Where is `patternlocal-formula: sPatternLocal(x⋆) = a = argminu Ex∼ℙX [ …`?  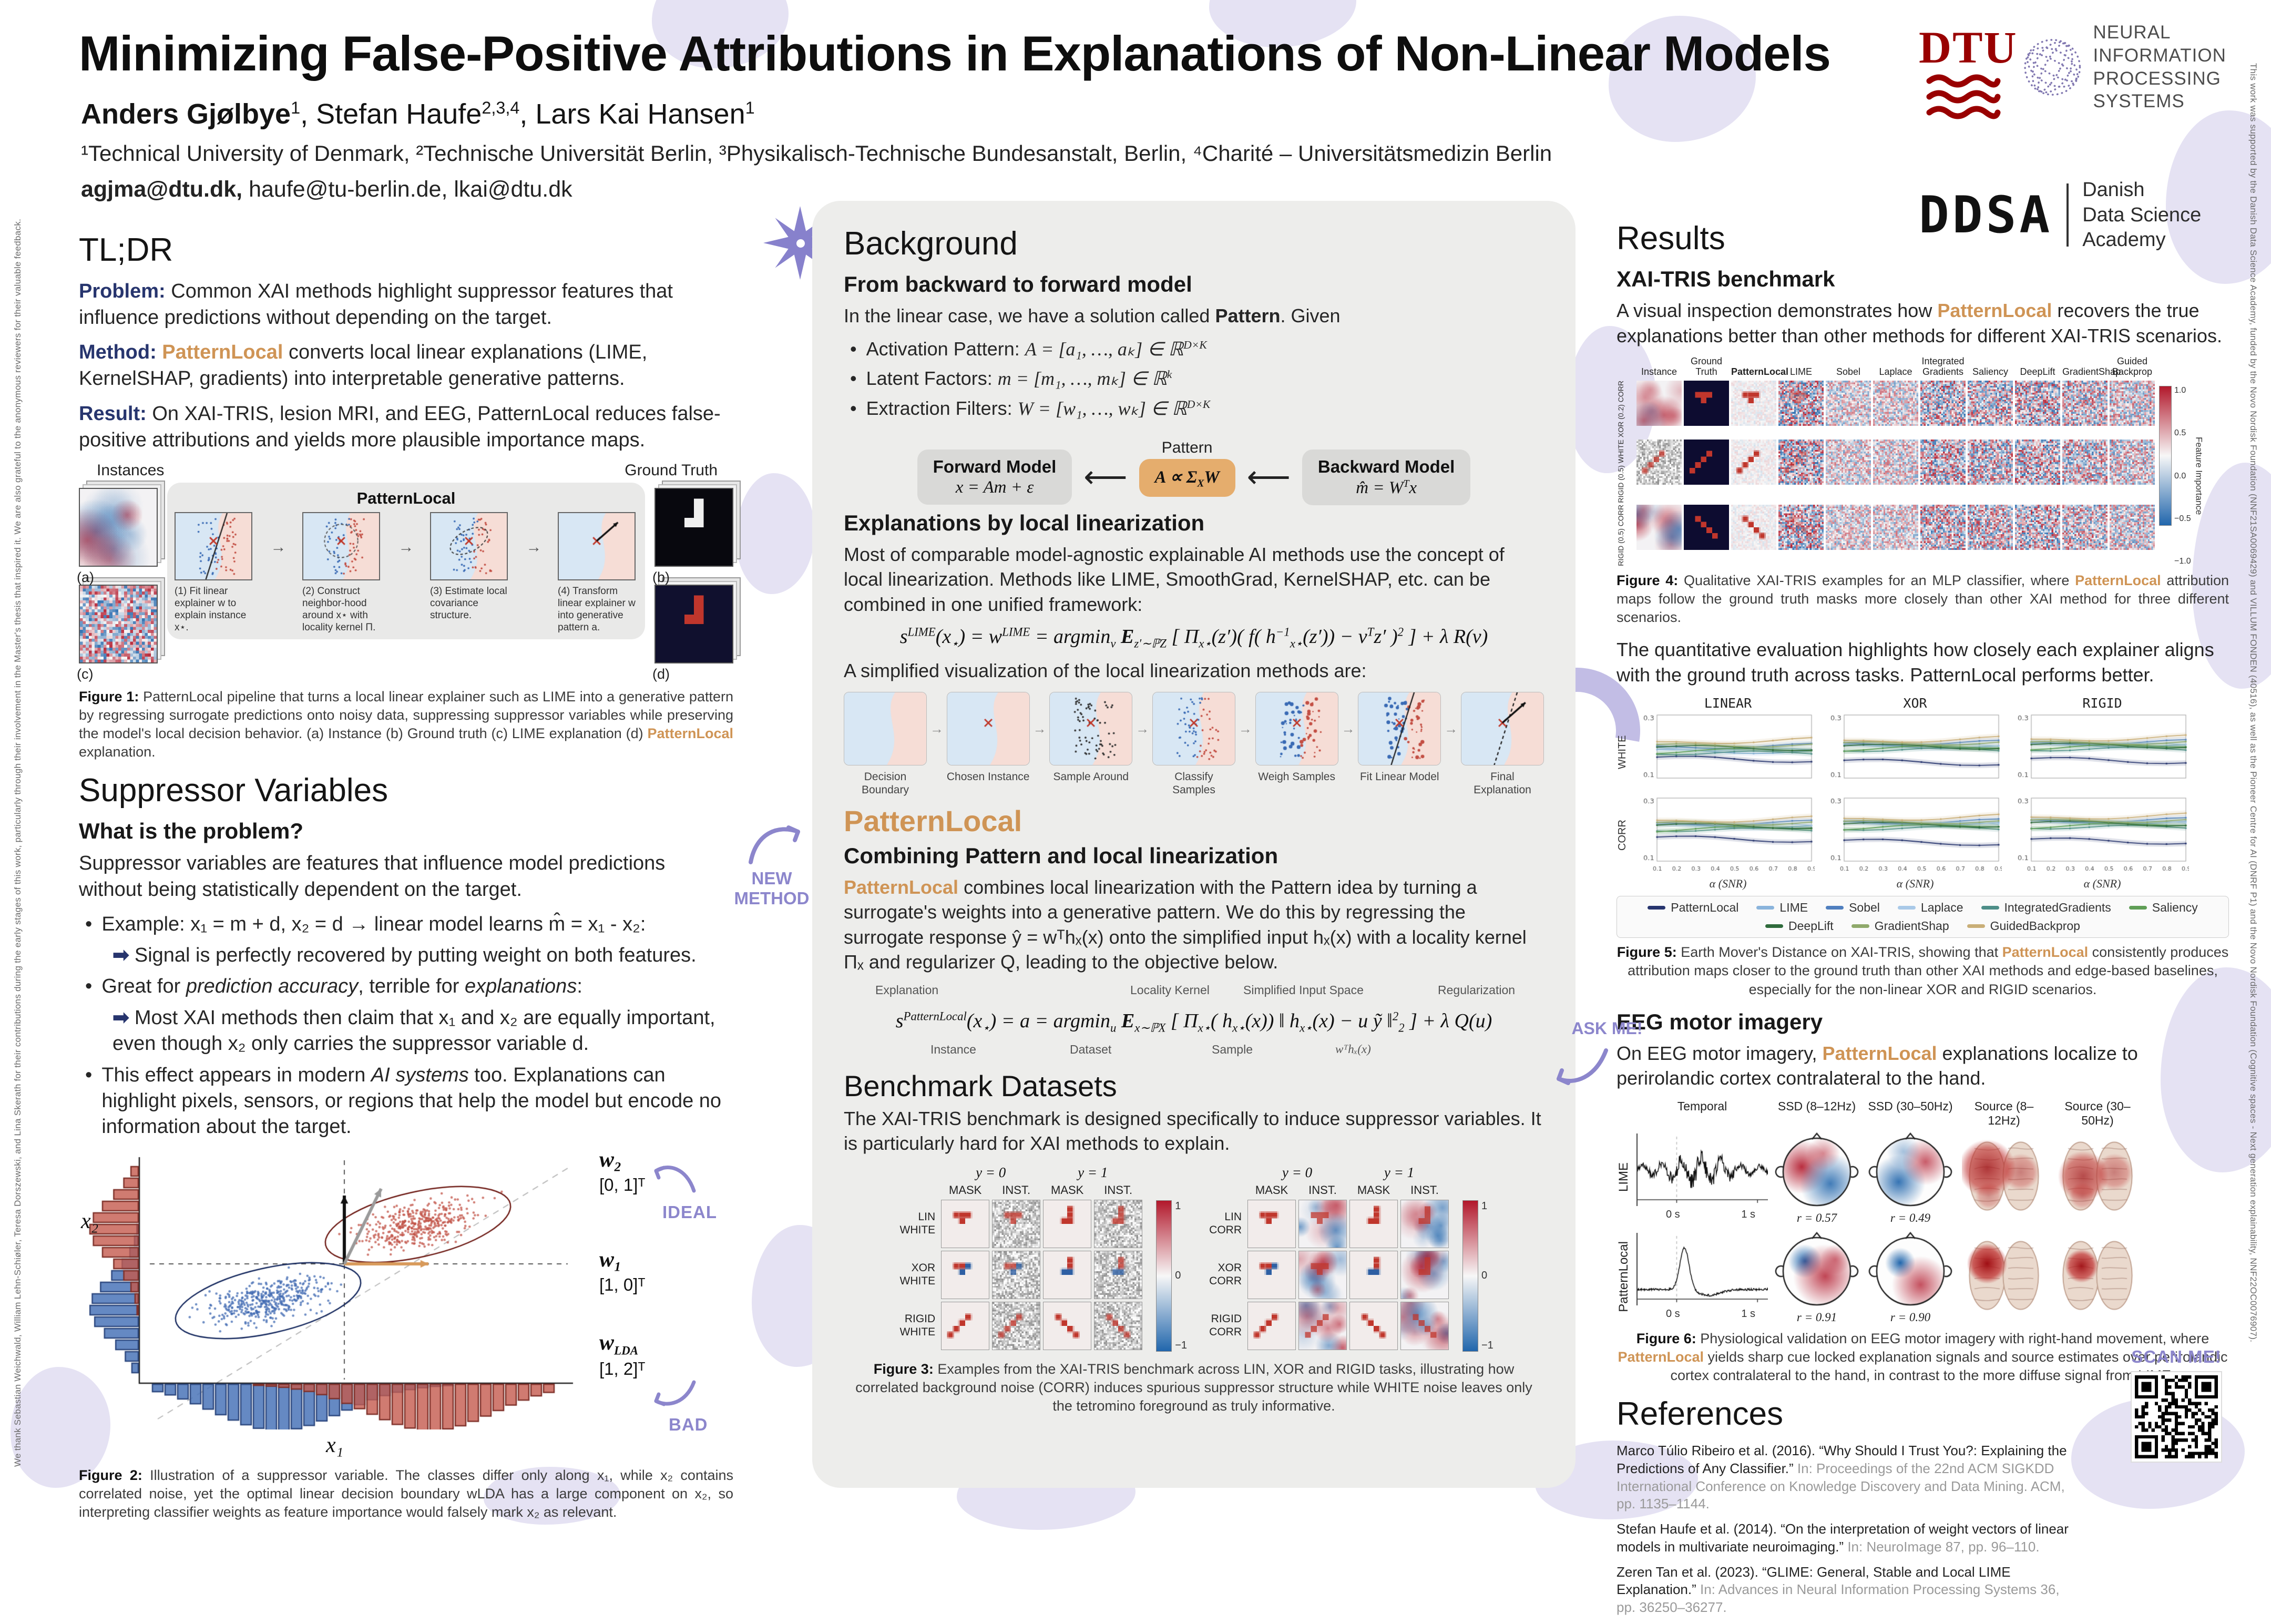 patternlocal-formula: sPatternLocal(x⋆) = a = argminu Ex∼ℙX [ … is located at coordinates (1193, 1022).